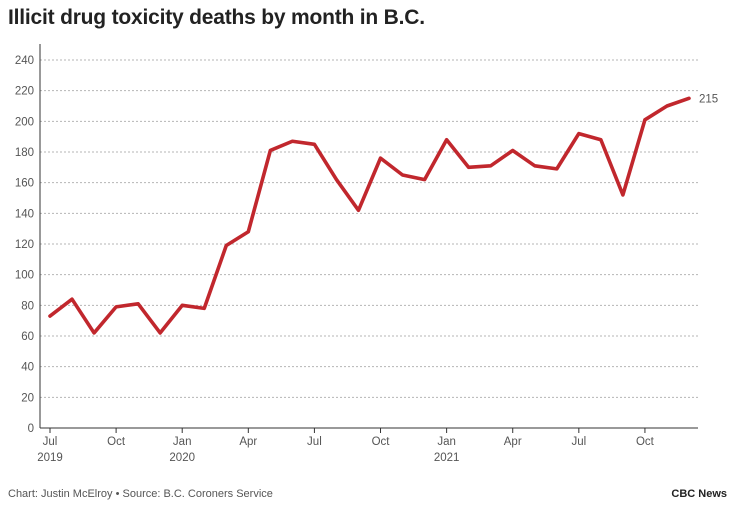  Describe the element at coordinates (182, 458) in the screenshot. I see `x-tick-year-2020: 2020` at that location.